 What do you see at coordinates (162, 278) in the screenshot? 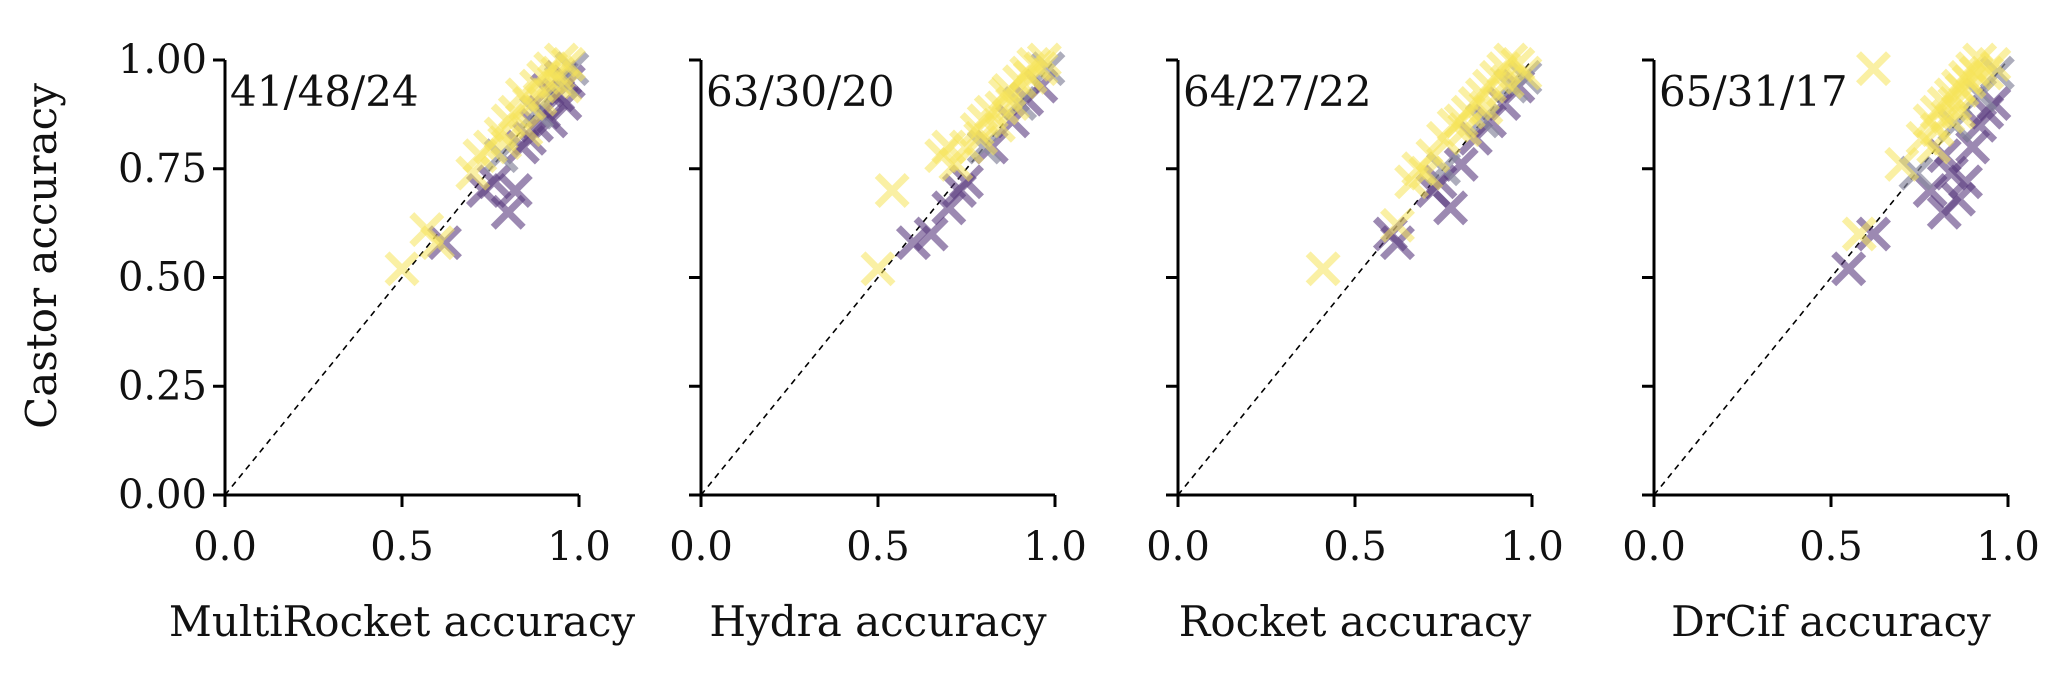
I see `y-tick-label: 0.50` at bounding box center [162, 278].